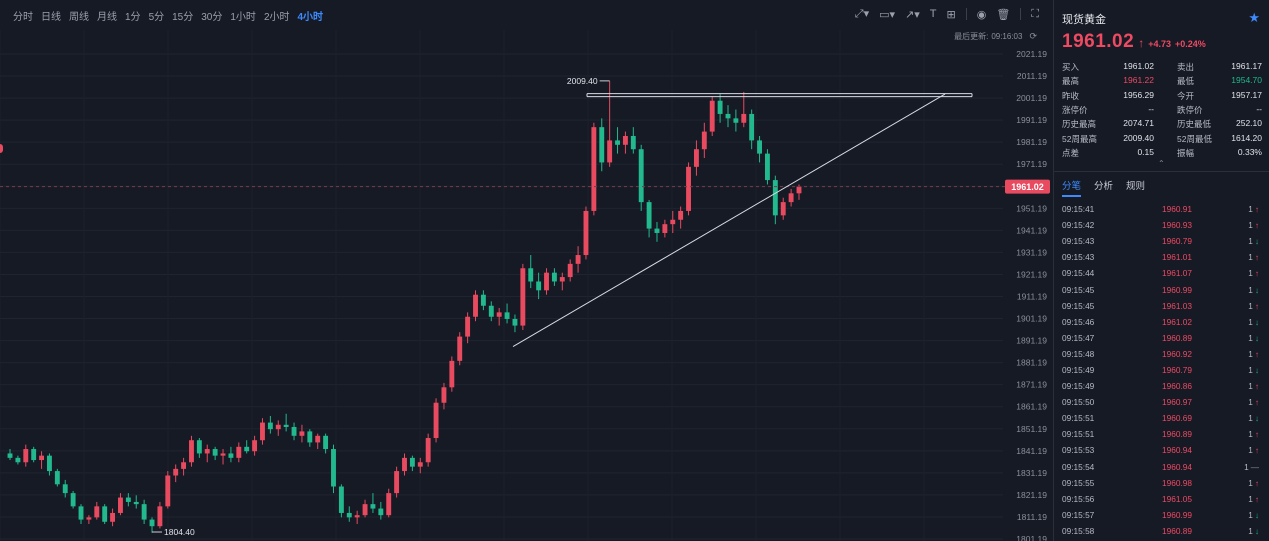  I want to click on period-5: 5分, so click(156, 17).